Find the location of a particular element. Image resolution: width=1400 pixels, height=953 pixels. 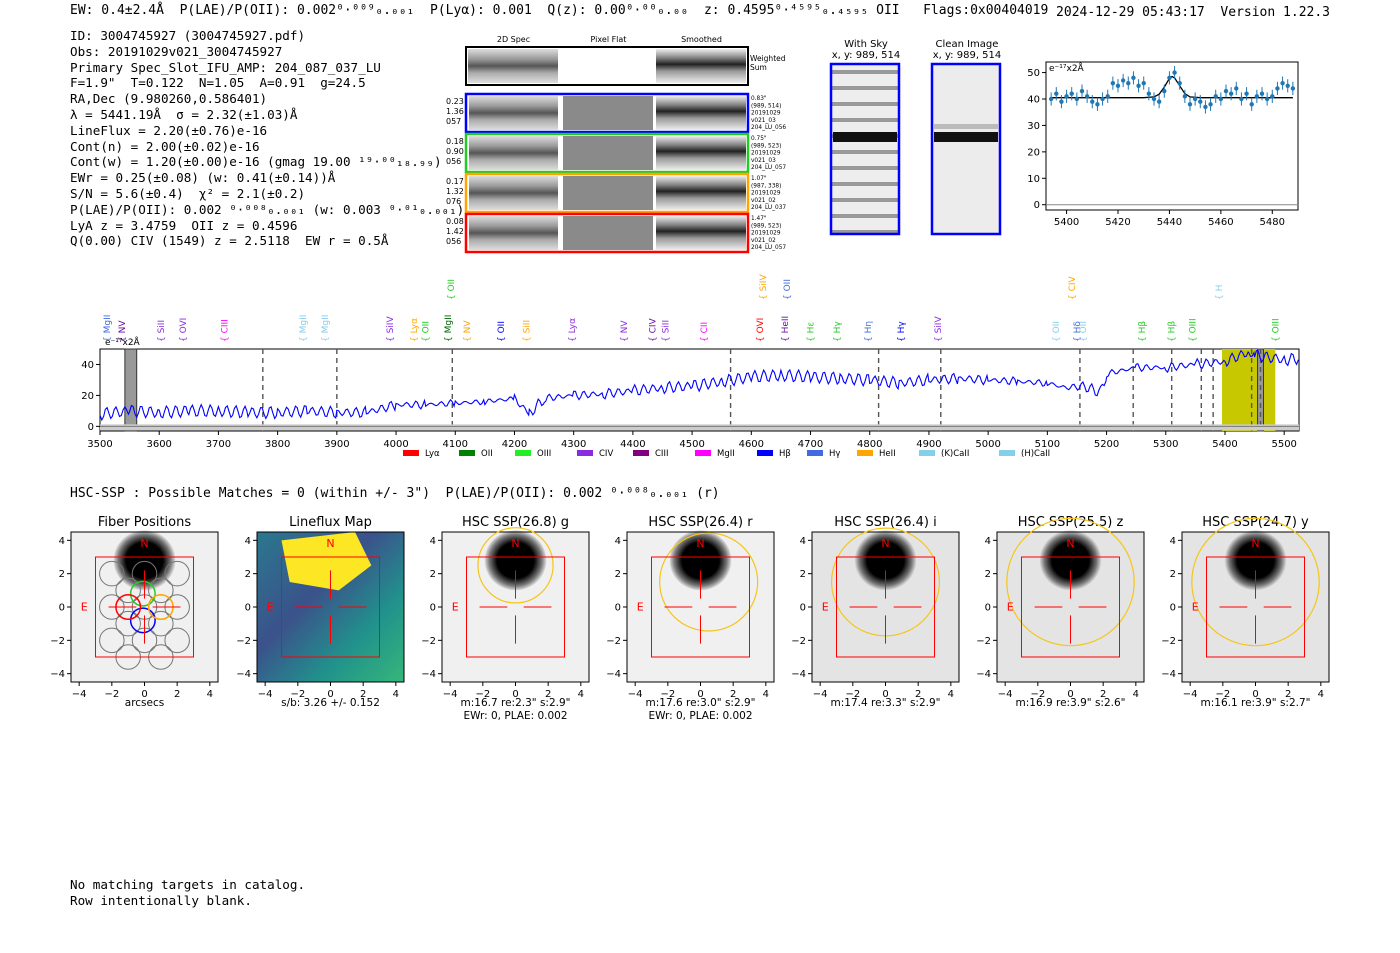

zoom-ylabel: e⁻¹⁷x2Å is located at coordinates (1067, 68).